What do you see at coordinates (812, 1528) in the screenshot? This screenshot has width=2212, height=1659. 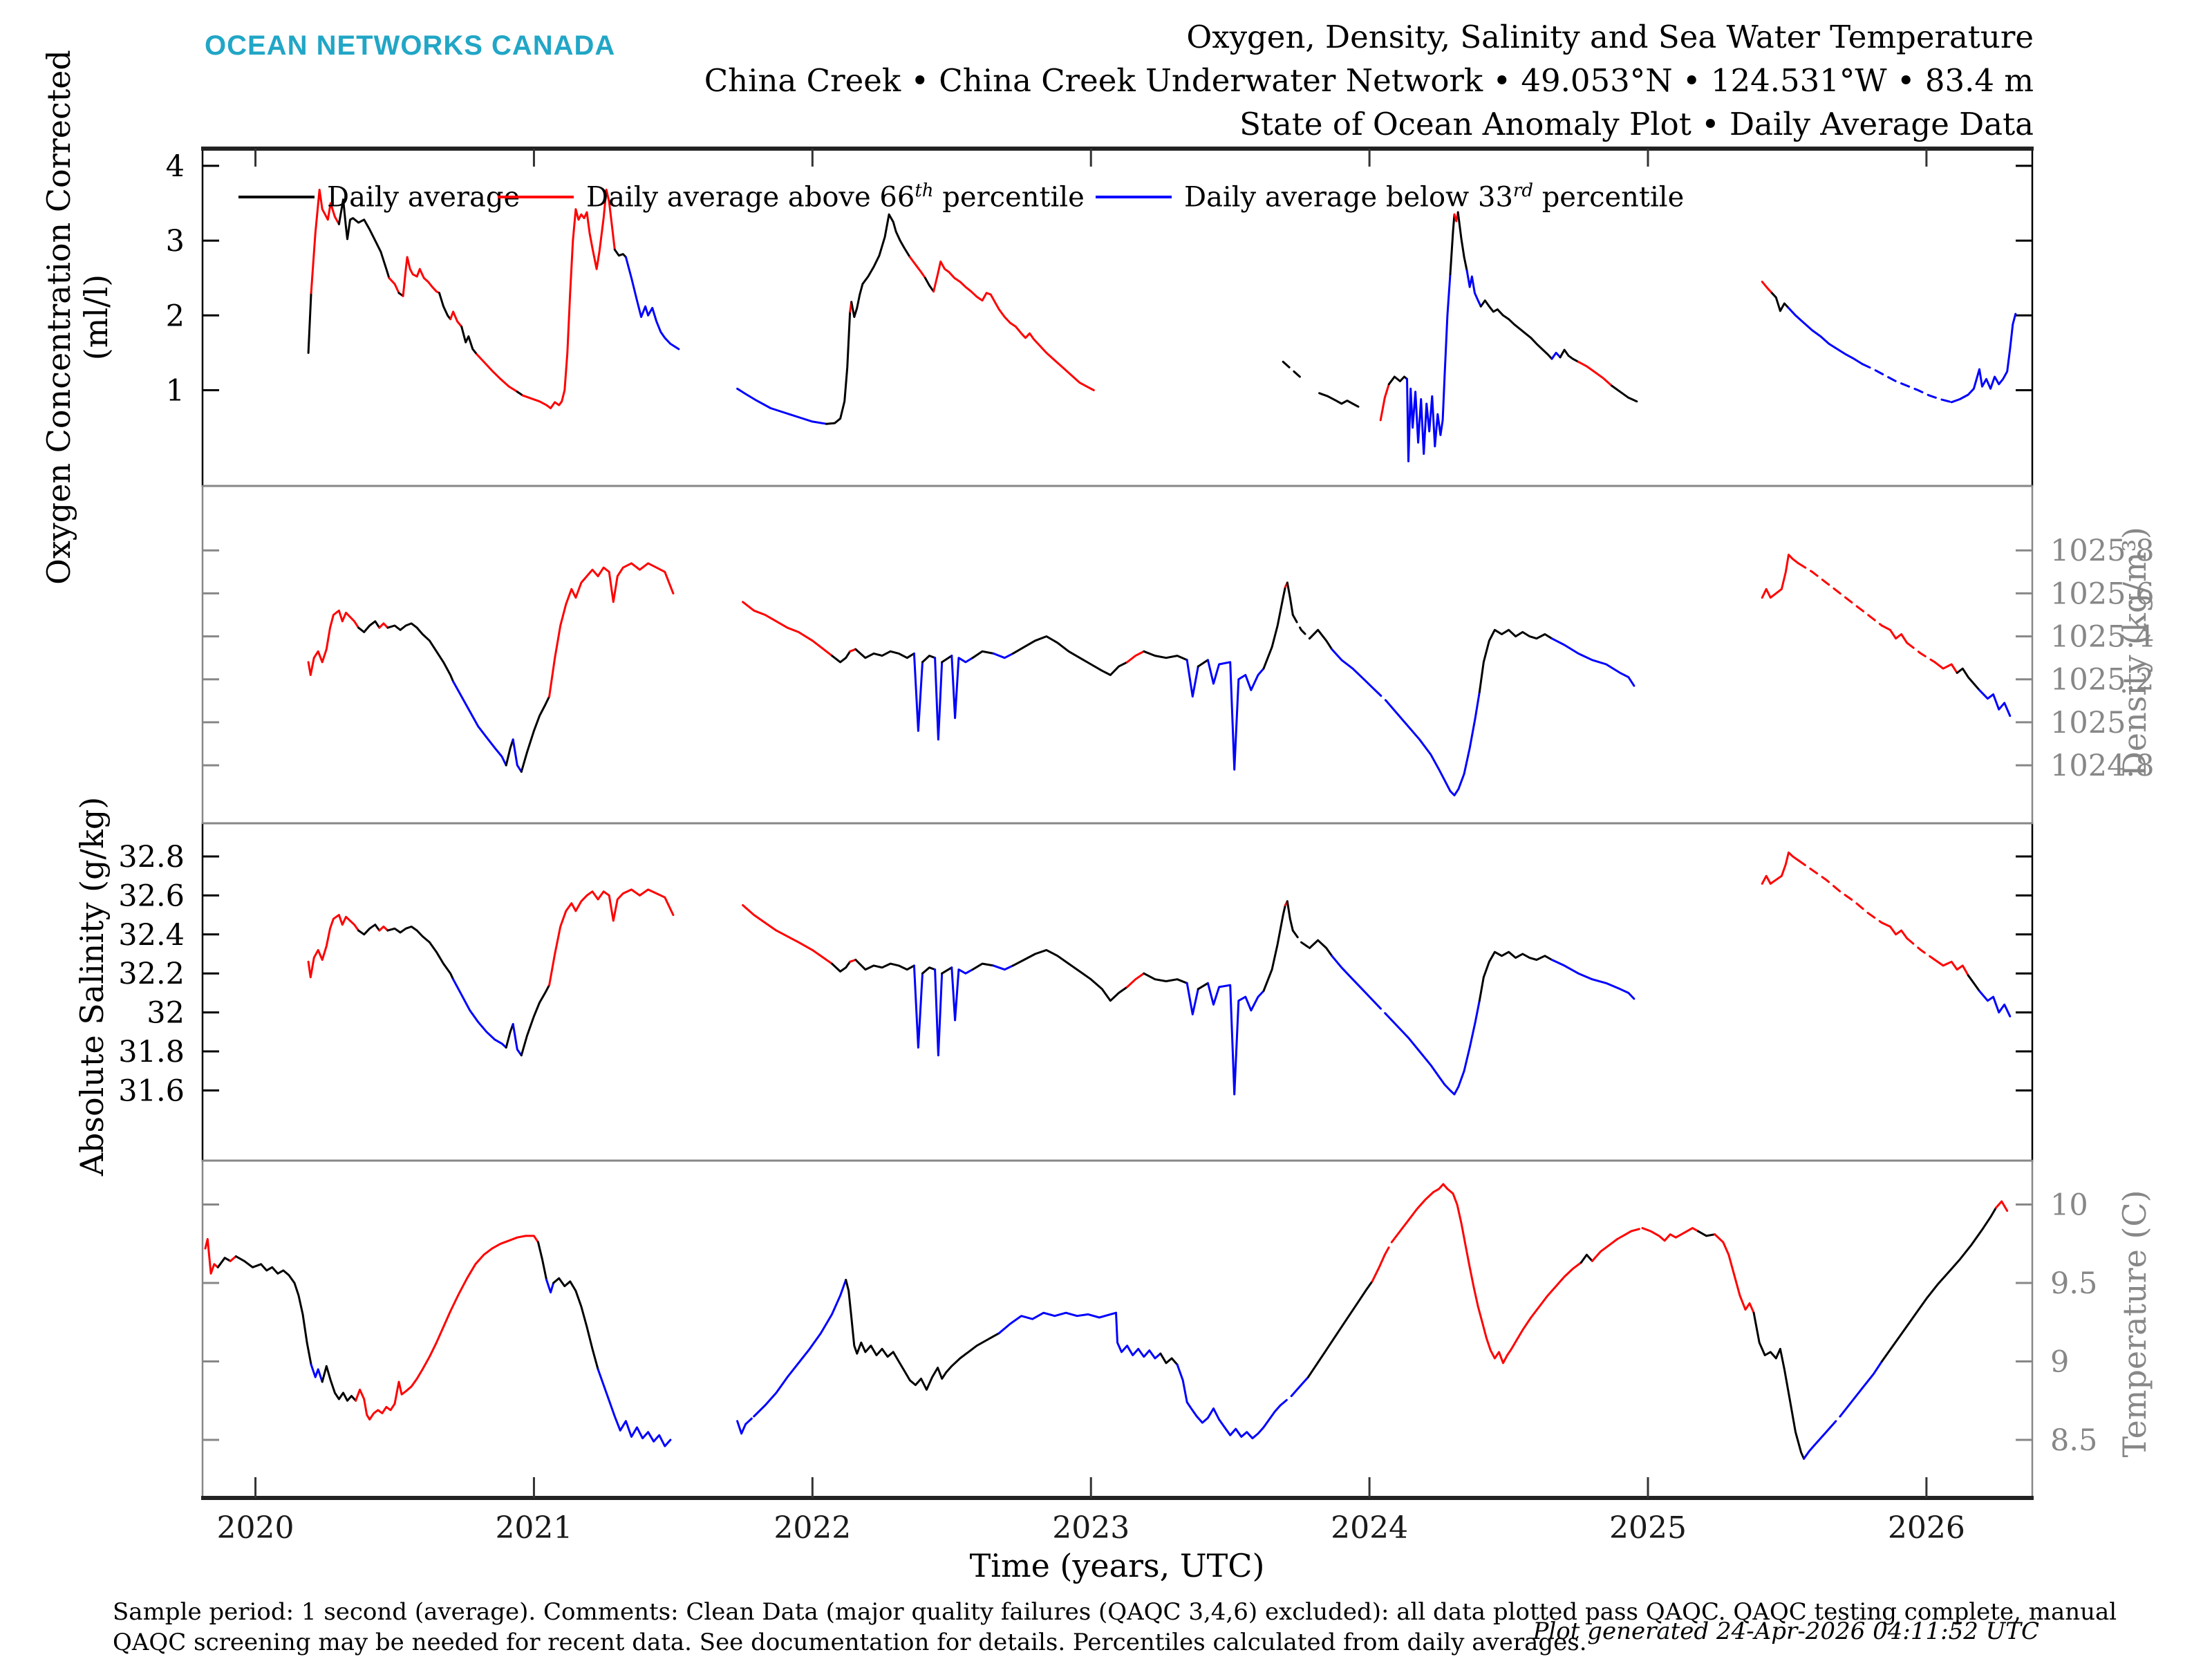 I see `x-tick-label: 2022` at bounding box center [812, 1528].